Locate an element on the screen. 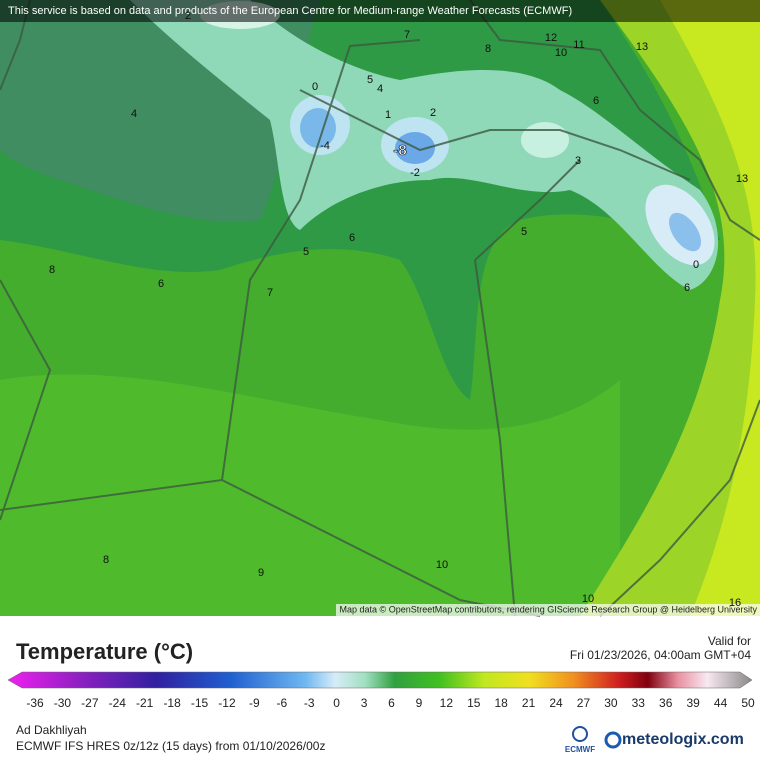 Image resolution: width=760 pixels, height=765 pixels. contour-label: 16 is located at coordinates (735, 603).